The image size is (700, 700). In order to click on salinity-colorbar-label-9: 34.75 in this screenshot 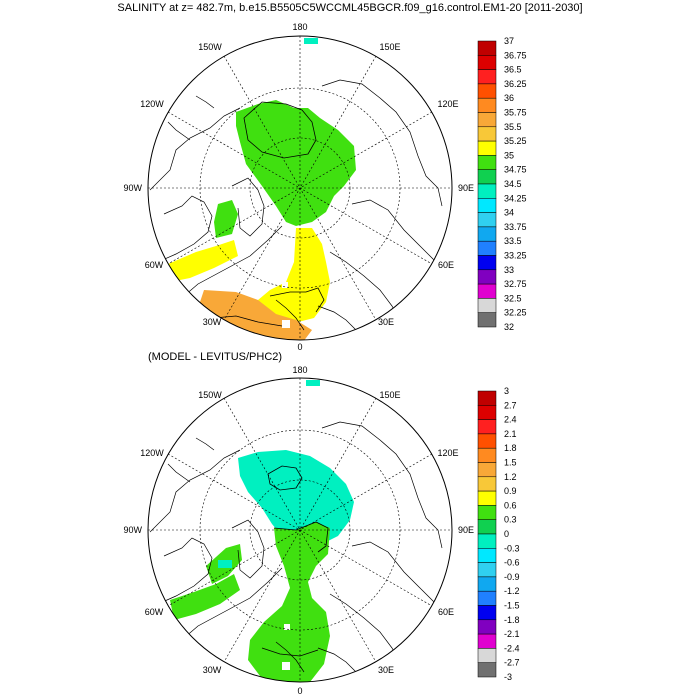, I will do `click(515, 170)`.